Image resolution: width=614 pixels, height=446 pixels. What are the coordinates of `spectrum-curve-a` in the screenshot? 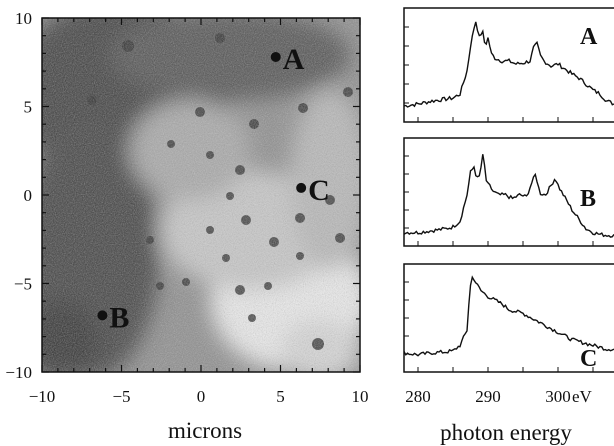 It's located at (508, 64).